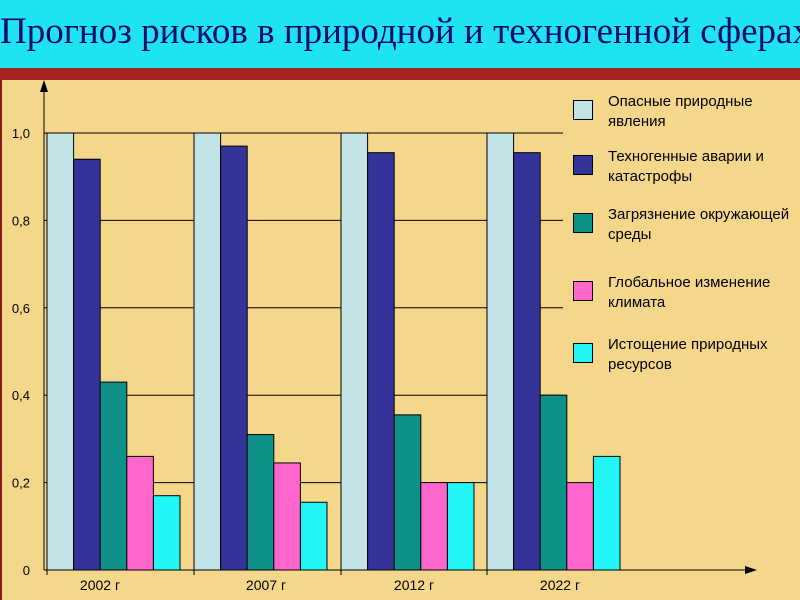  Describe the element at coordinates (1, 340) in the screenshot. I see `left-edge-line` at that location.